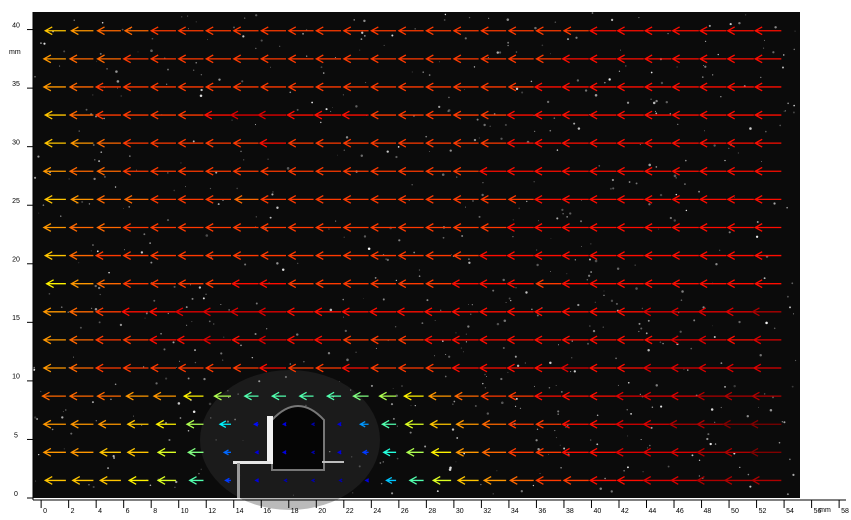 This screenshot has width=851, height=520. What do you see at coordinates (845, 511) in the screenshot?
I see `x-tick-label: 58` at bounding box center [845, 511].